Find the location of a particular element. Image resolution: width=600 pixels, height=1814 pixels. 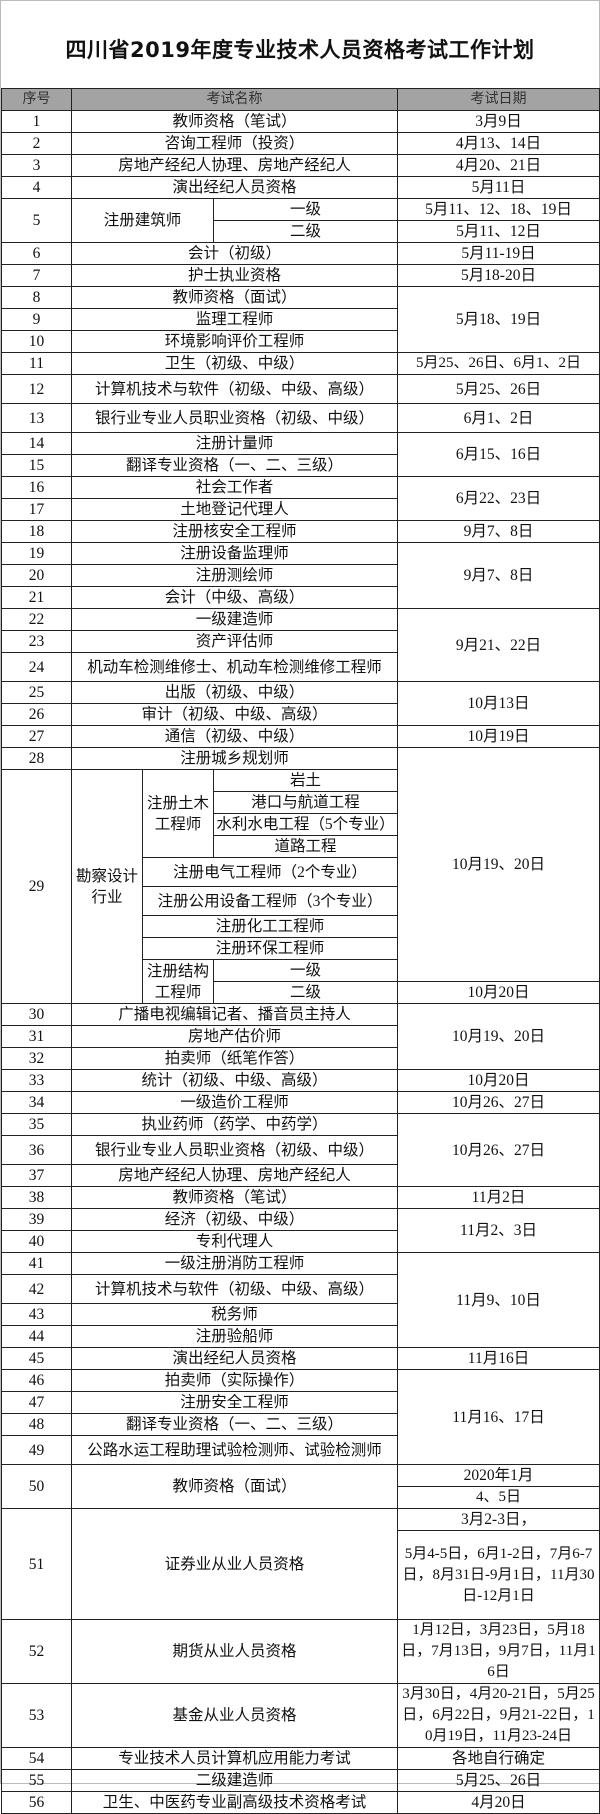

exam-name: 税务师 is located at coordinates (234, 1314).